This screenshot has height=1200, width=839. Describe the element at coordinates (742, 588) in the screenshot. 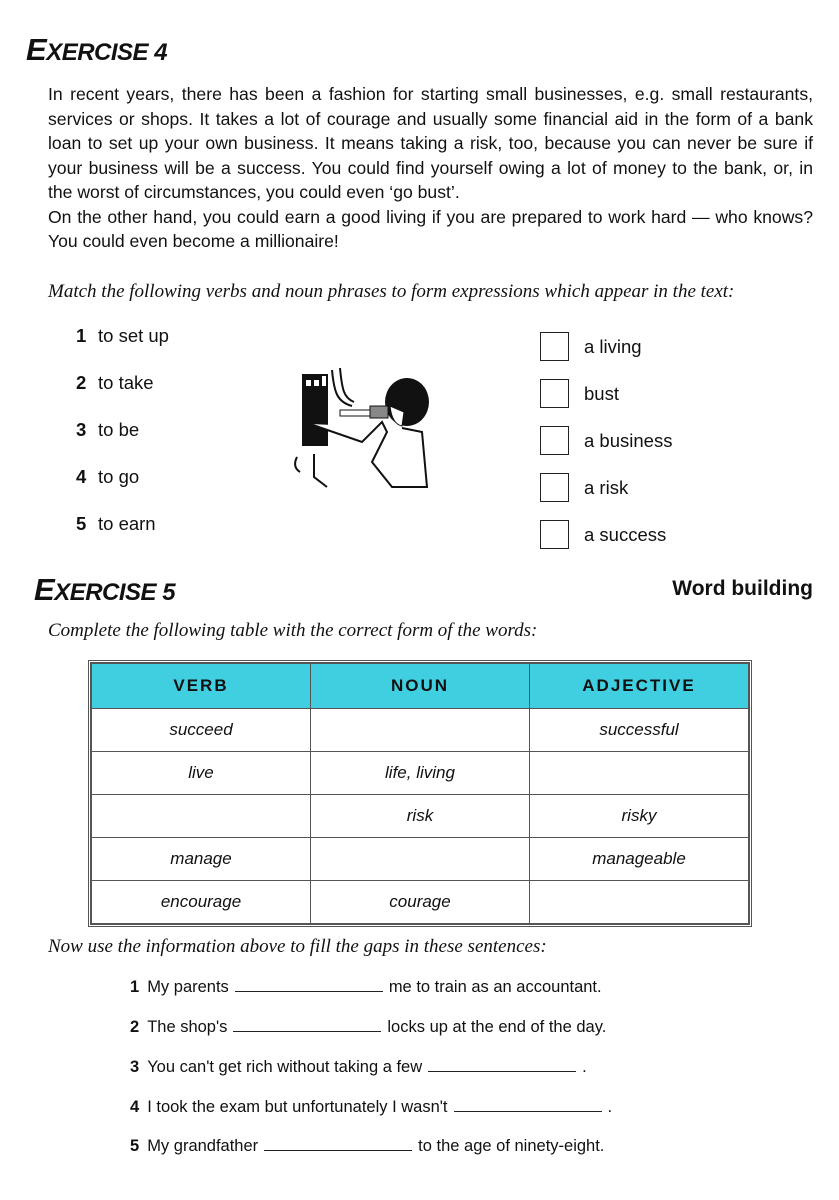

I see `exercise-5-subtitle: Word building` at that location.